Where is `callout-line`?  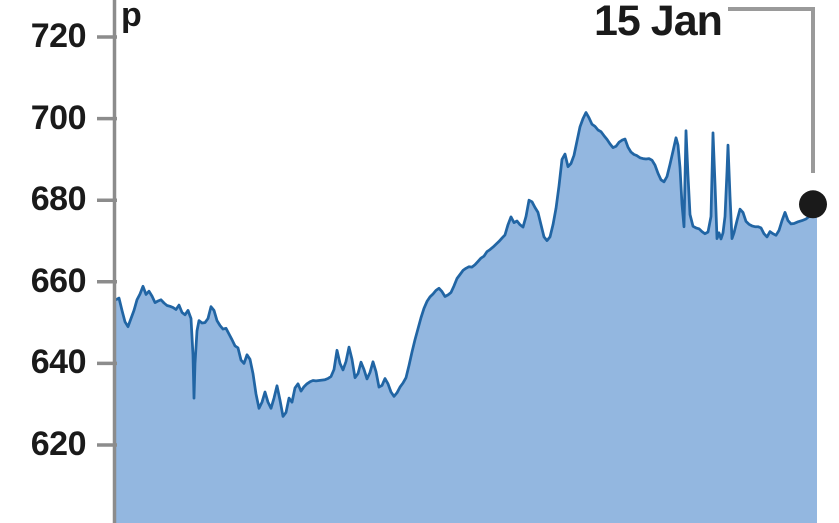 callout-line is located at coordinates (771, 90).